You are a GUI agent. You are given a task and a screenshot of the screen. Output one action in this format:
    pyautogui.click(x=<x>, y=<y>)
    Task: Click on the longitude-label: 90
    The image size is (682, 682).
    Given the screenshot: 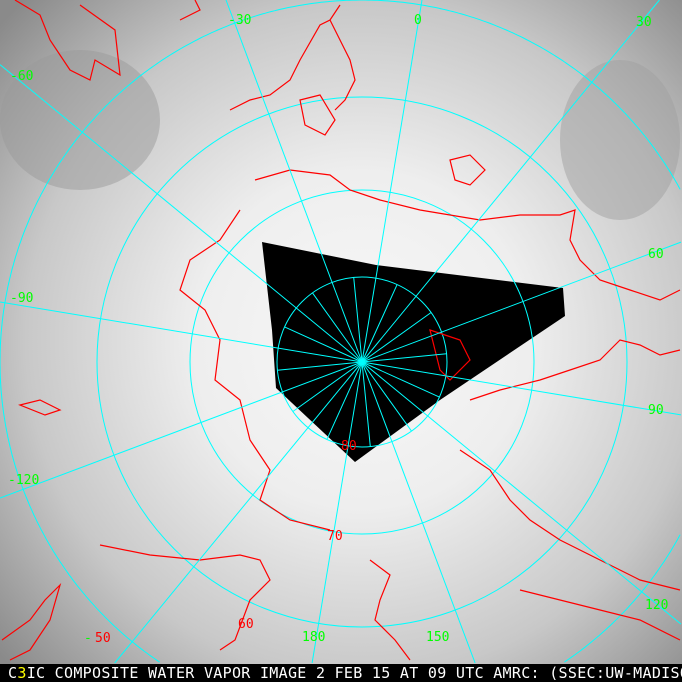 What is the action you would take?
    pyautogui.click(x=656, y=410)
    